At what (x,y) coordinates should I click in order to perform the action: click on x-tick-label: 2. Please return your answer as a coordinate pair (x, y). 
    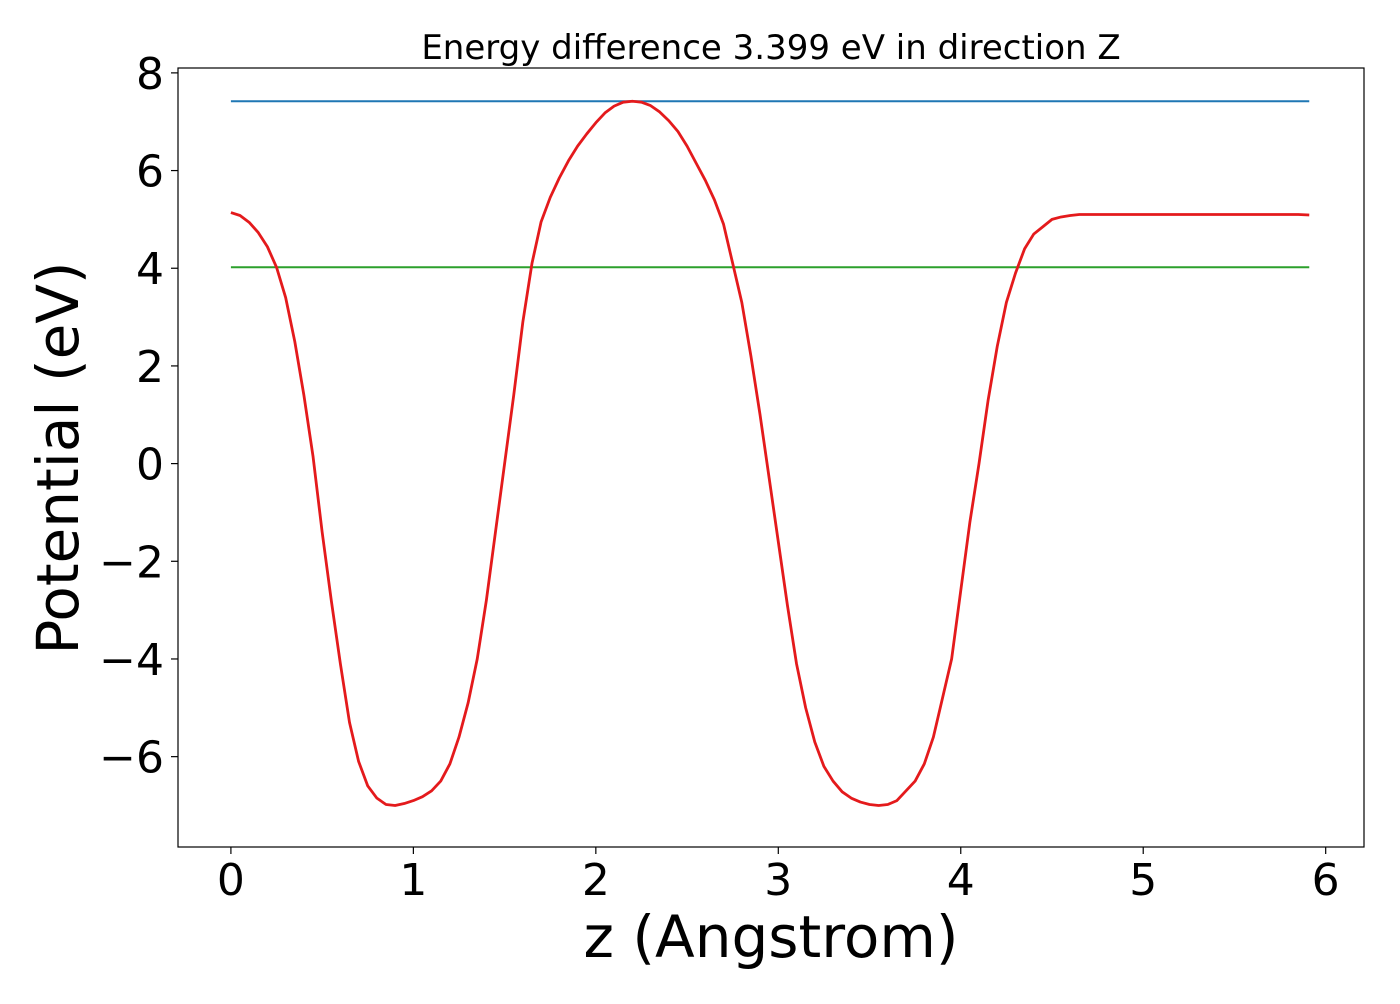
    Looking at the image, I should click on (596, 880).